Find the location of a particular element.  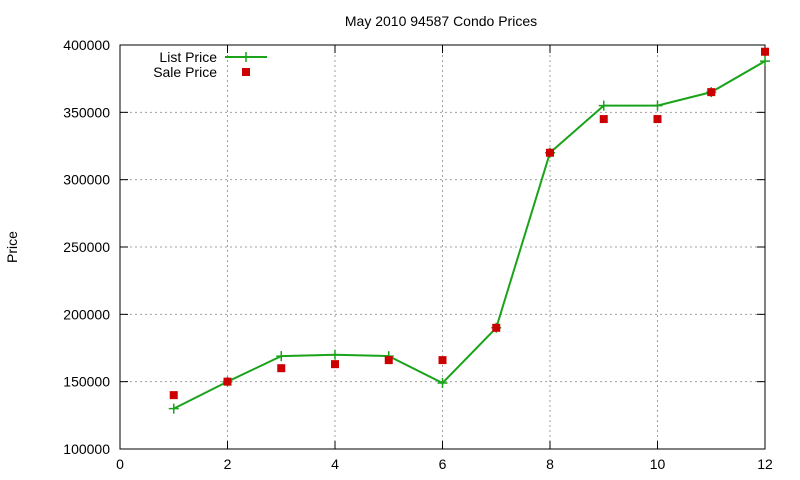

y-tick-label: 300000 is located at coordinates (86, 180).